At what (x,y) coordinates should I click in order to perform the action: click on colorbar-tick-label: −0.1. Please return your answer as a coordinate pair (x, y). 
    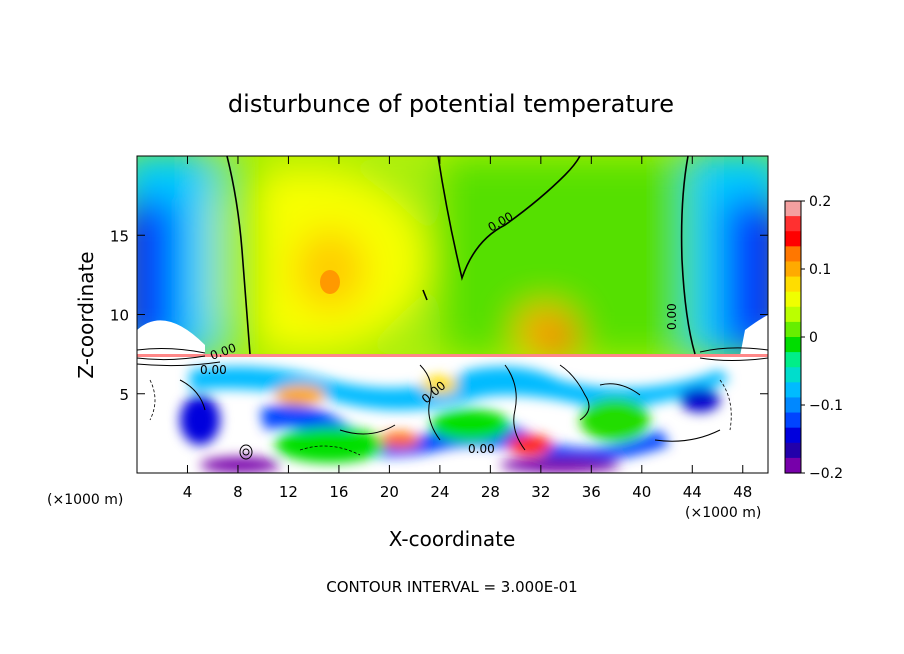
    Looking at the image, I should click on (826, 406).